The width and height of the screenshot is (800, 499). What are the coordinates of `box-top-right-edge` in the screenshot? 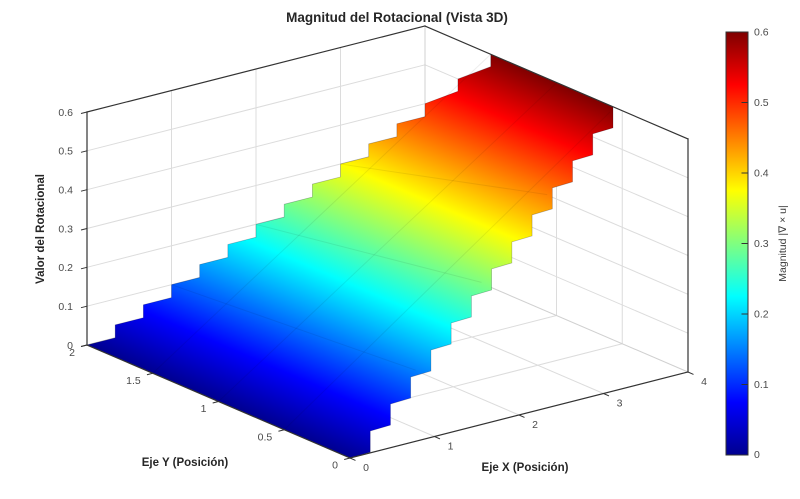 It's located at (556, 82).